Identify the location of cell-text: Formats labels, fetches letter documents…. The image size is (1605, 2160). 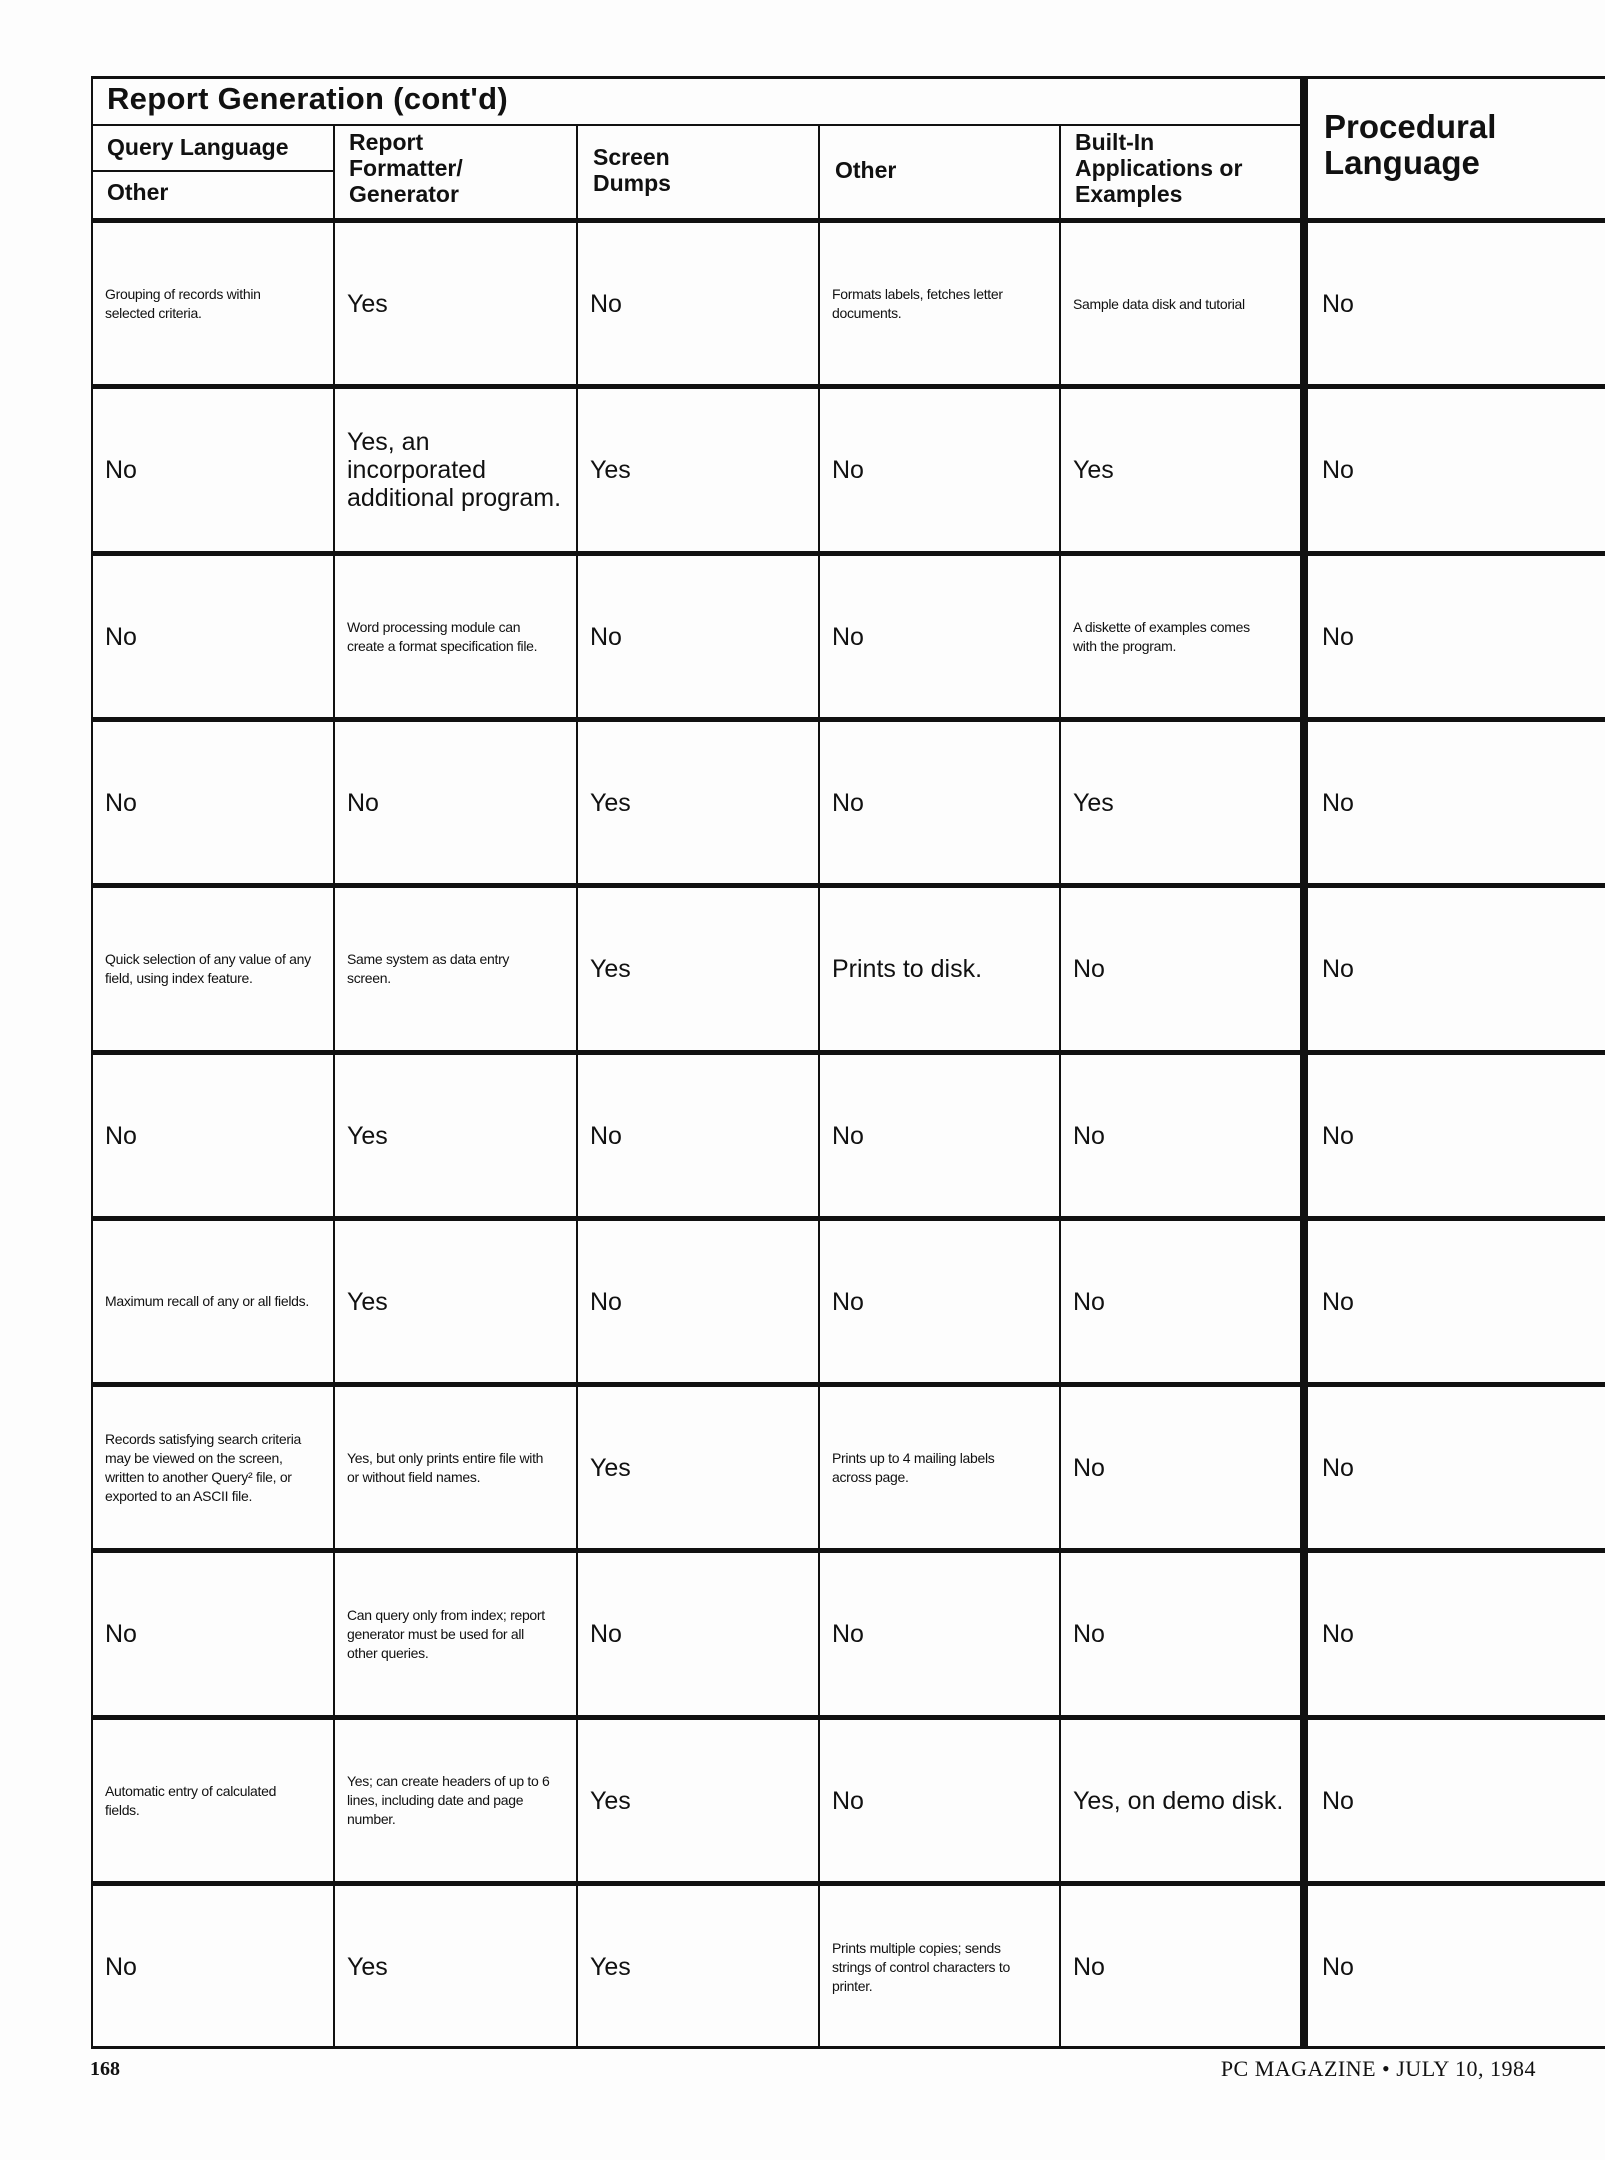
(917, 303).